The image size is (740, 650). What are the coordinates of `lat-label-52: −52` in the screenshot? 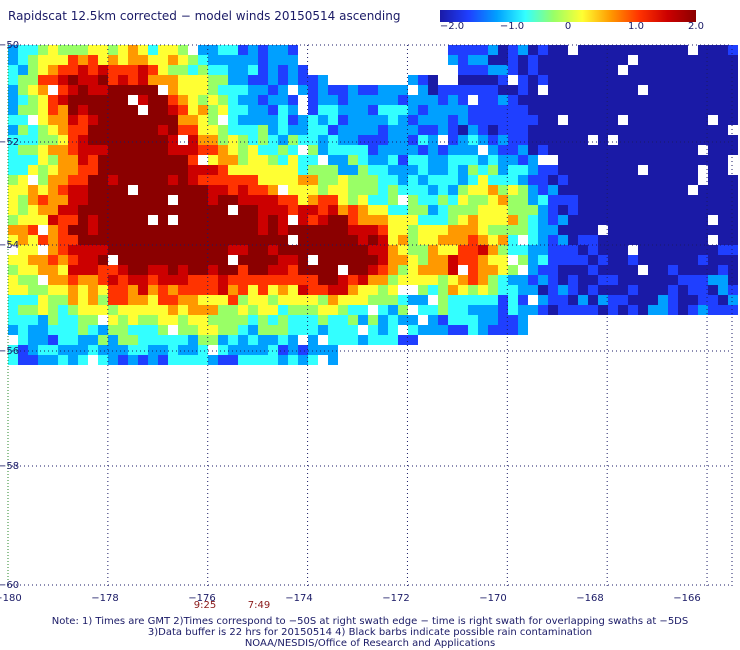 It's located at (10, 142).